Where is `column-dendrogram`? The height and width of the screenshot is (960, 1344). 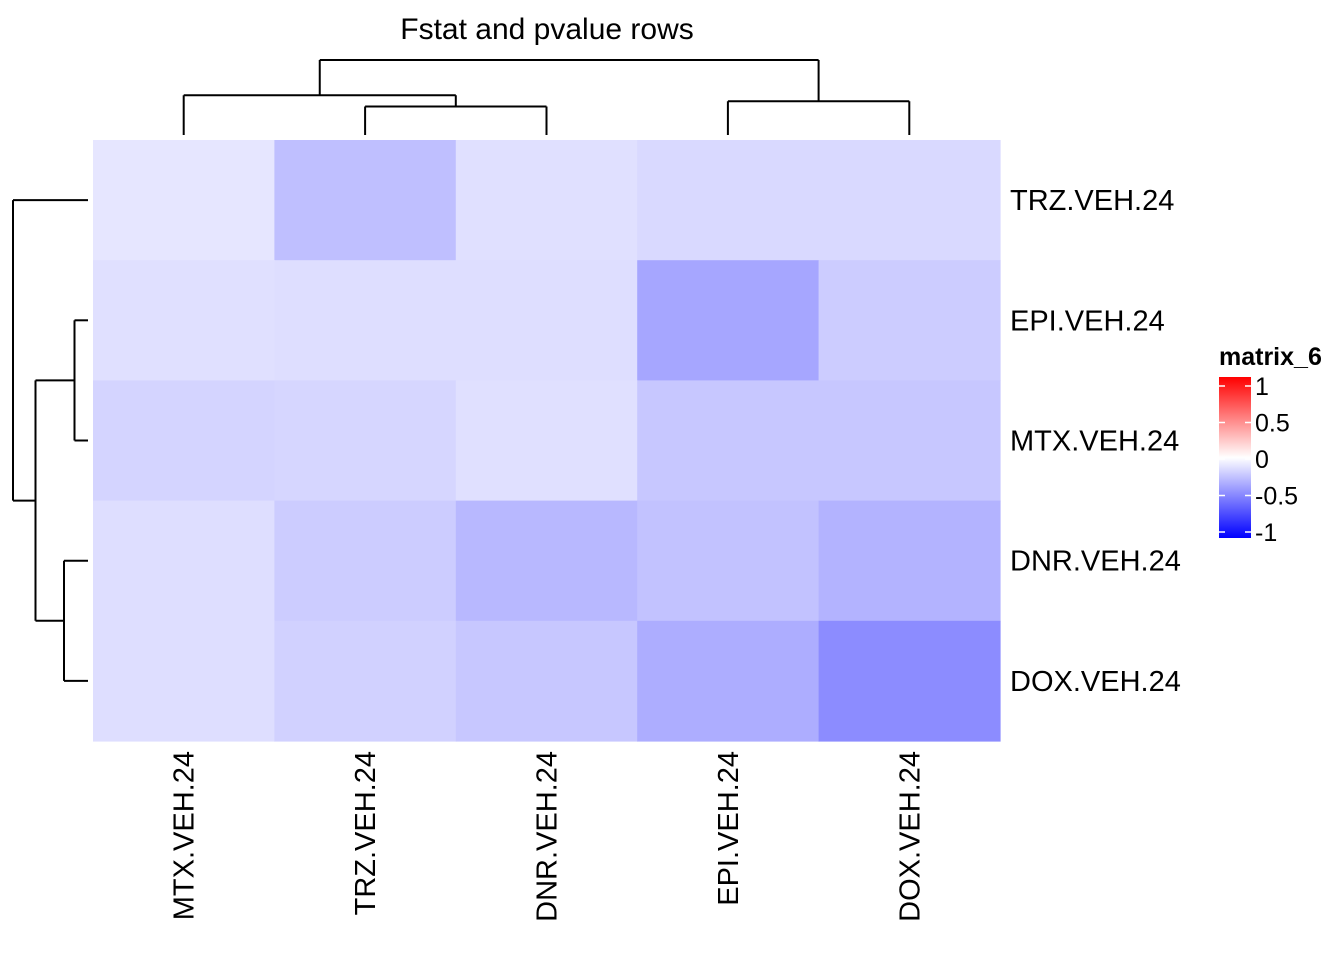
column-dendrogram is located at coordinates (546, 97).